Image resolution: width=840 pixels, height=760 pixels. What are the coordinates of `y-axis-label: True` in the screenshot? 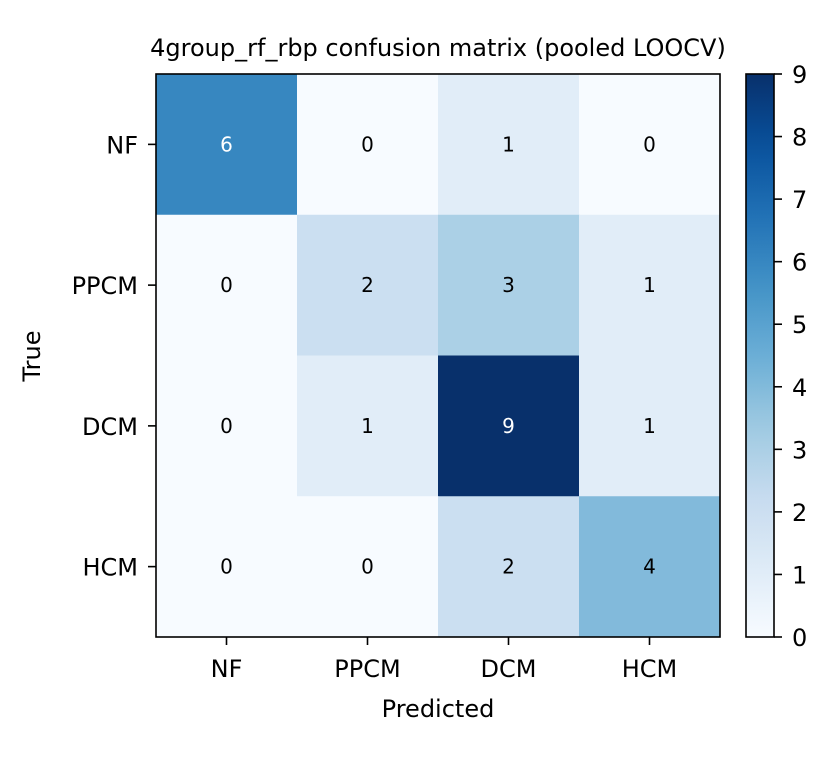 It's located at (32, 357).